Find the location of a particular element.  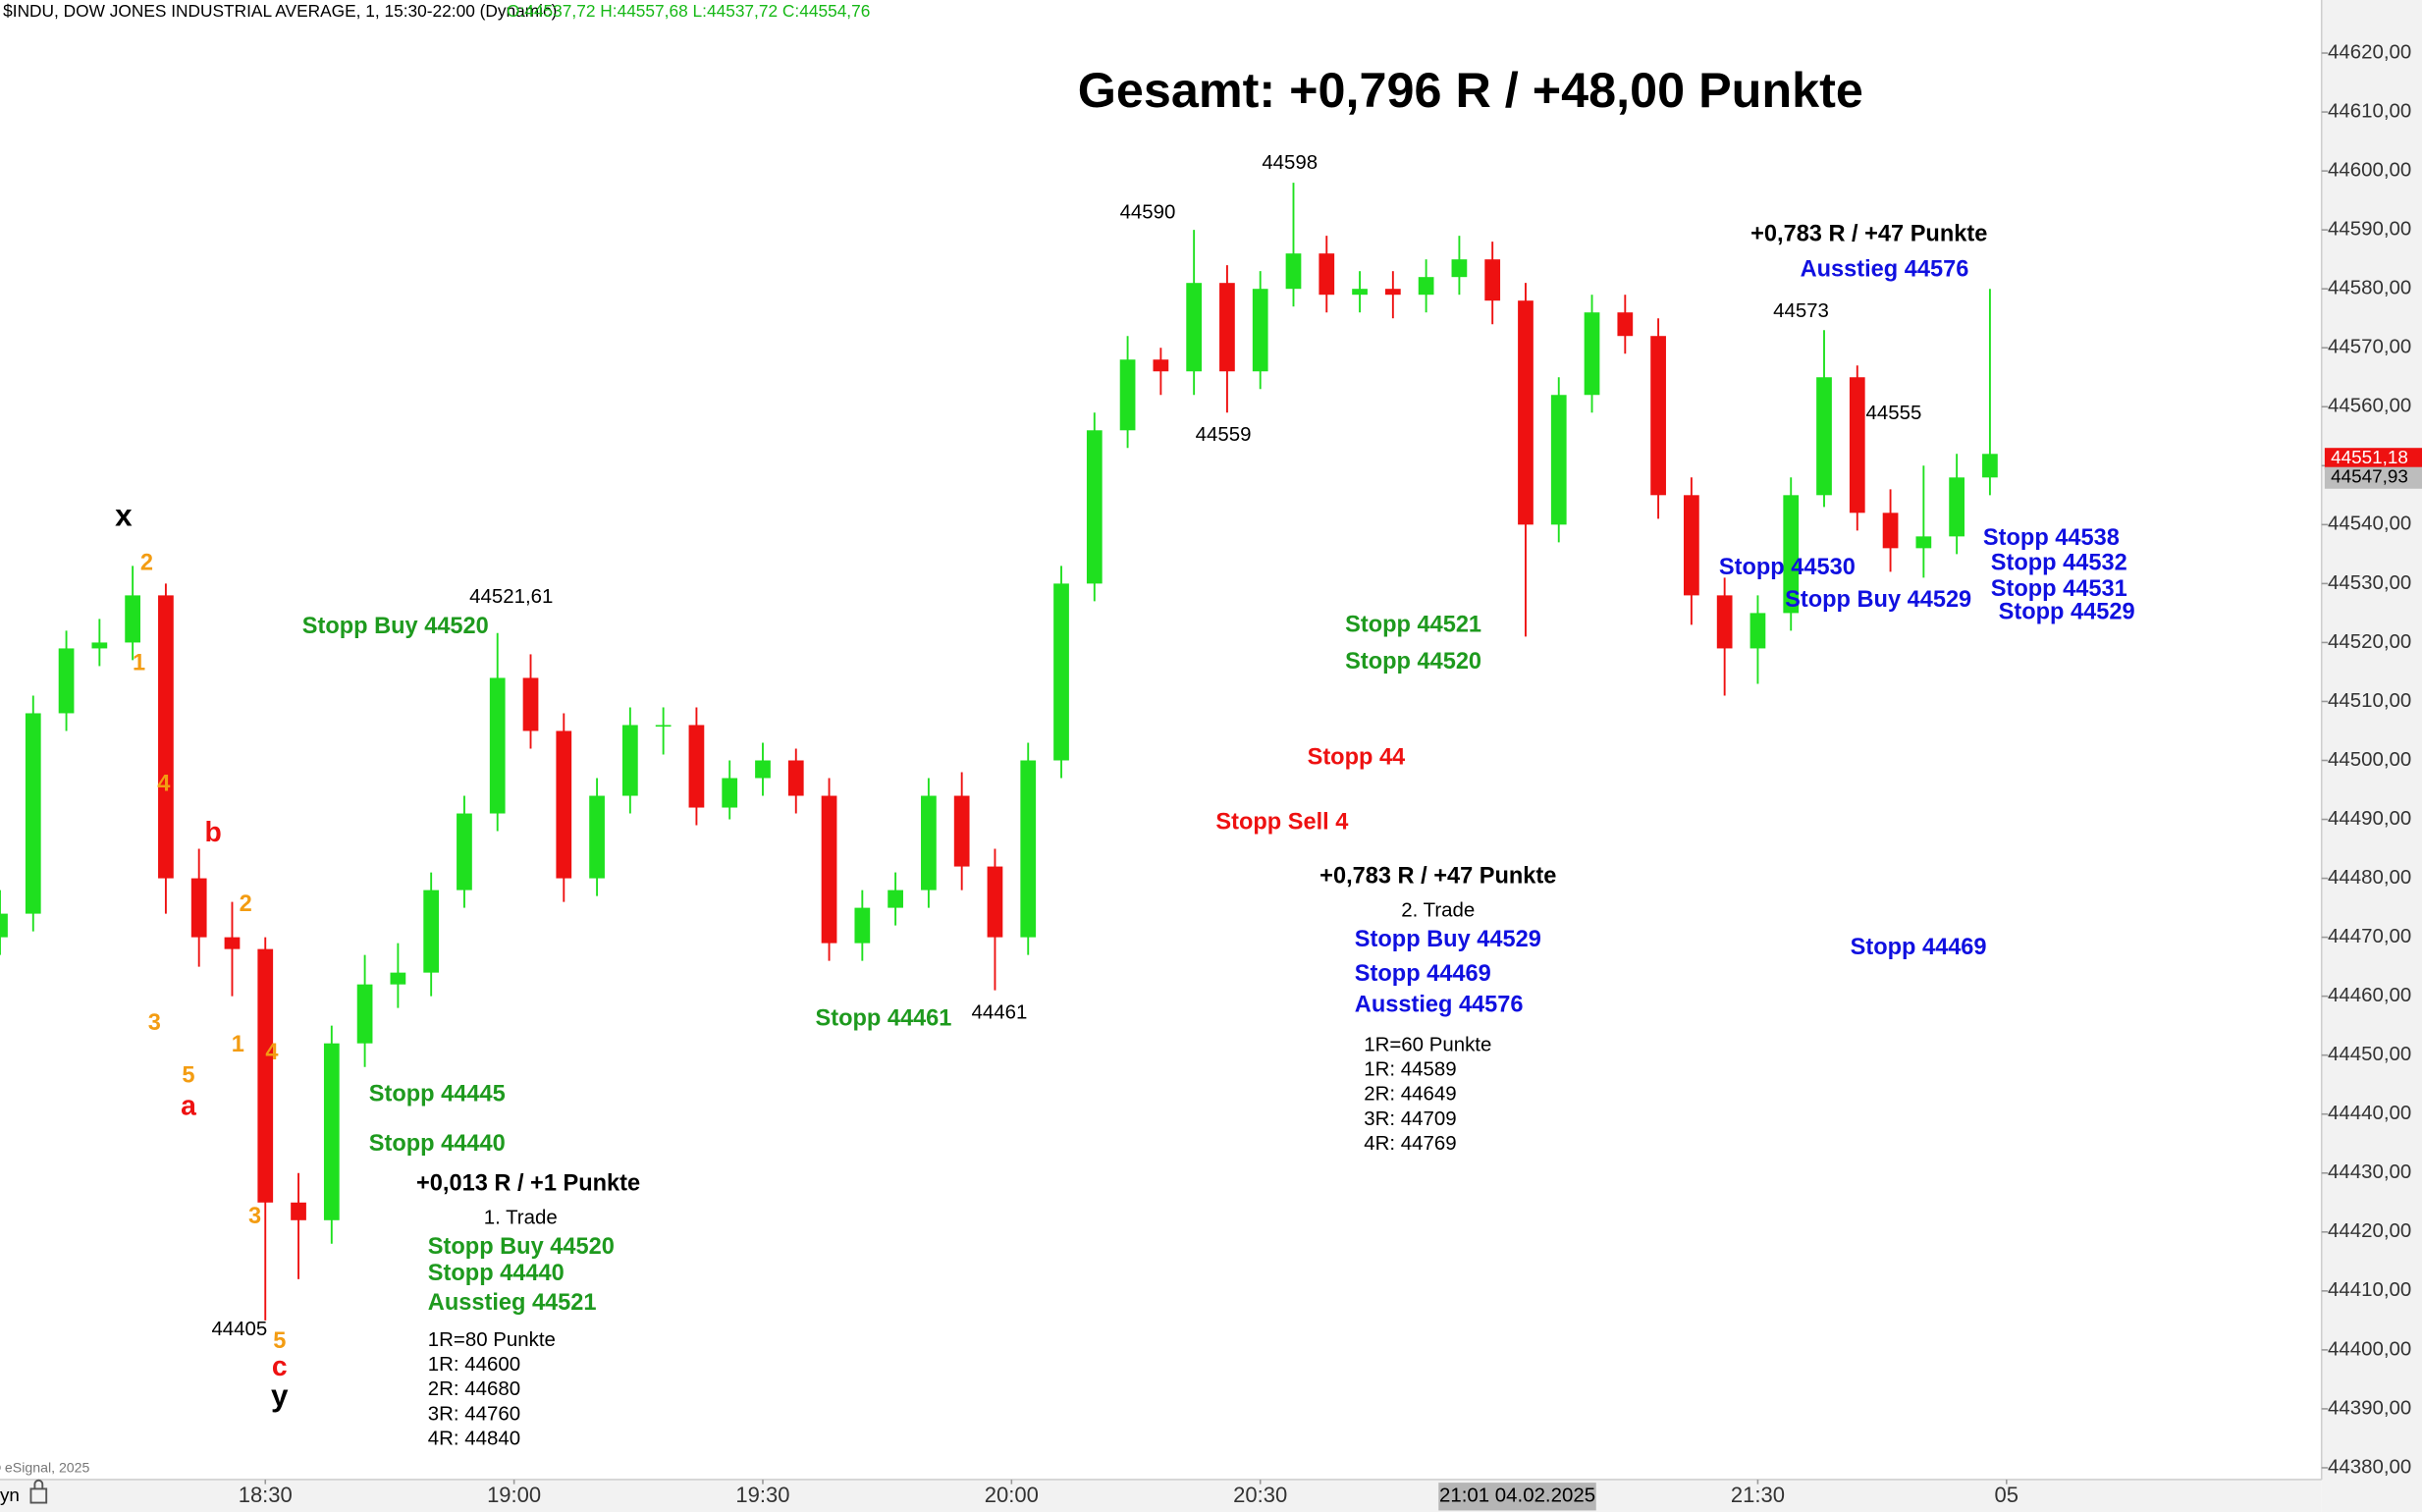

x-tick-label: 20:00 is located at coordinates (1012, 1495).